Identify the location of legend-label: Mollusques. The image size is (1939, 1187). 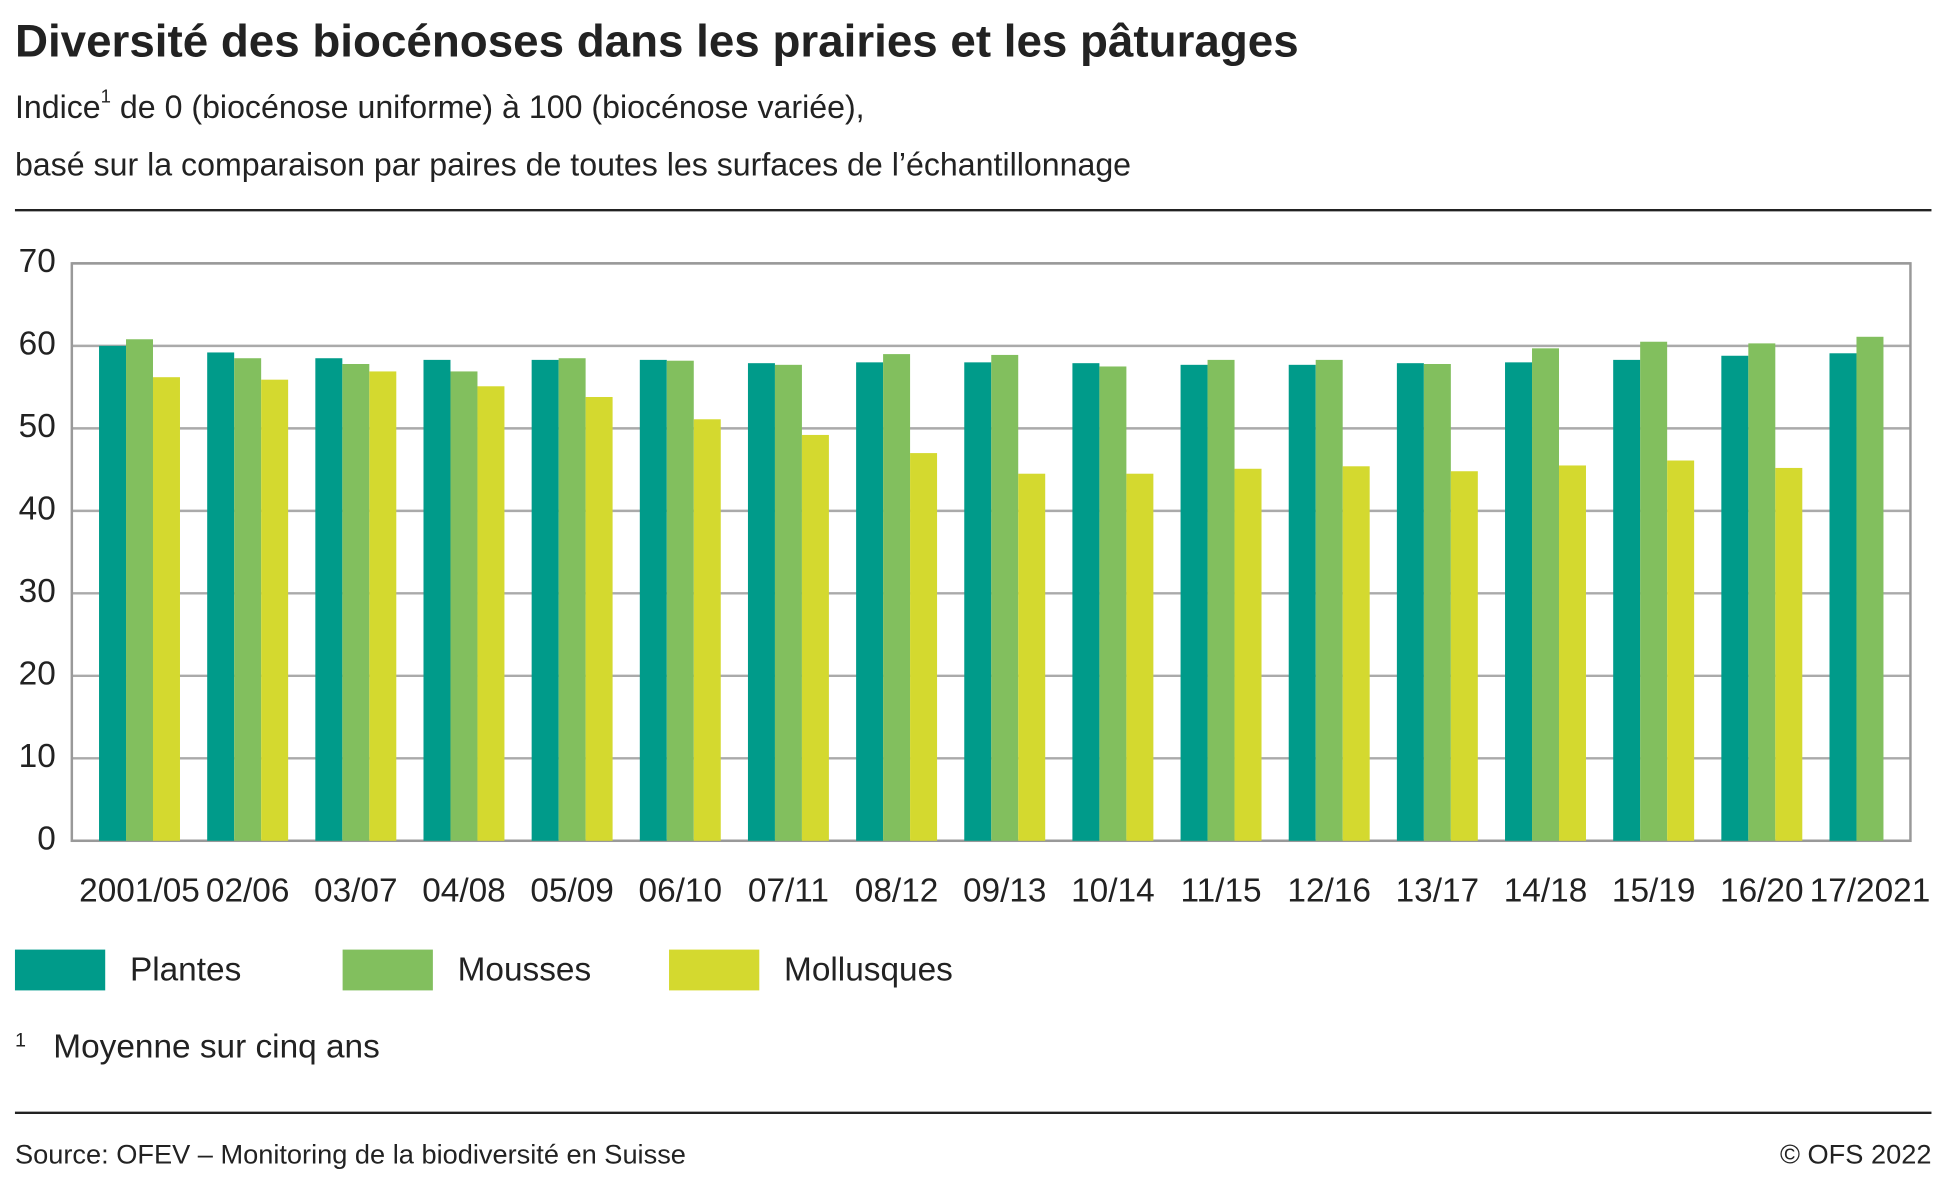
(868, 970).